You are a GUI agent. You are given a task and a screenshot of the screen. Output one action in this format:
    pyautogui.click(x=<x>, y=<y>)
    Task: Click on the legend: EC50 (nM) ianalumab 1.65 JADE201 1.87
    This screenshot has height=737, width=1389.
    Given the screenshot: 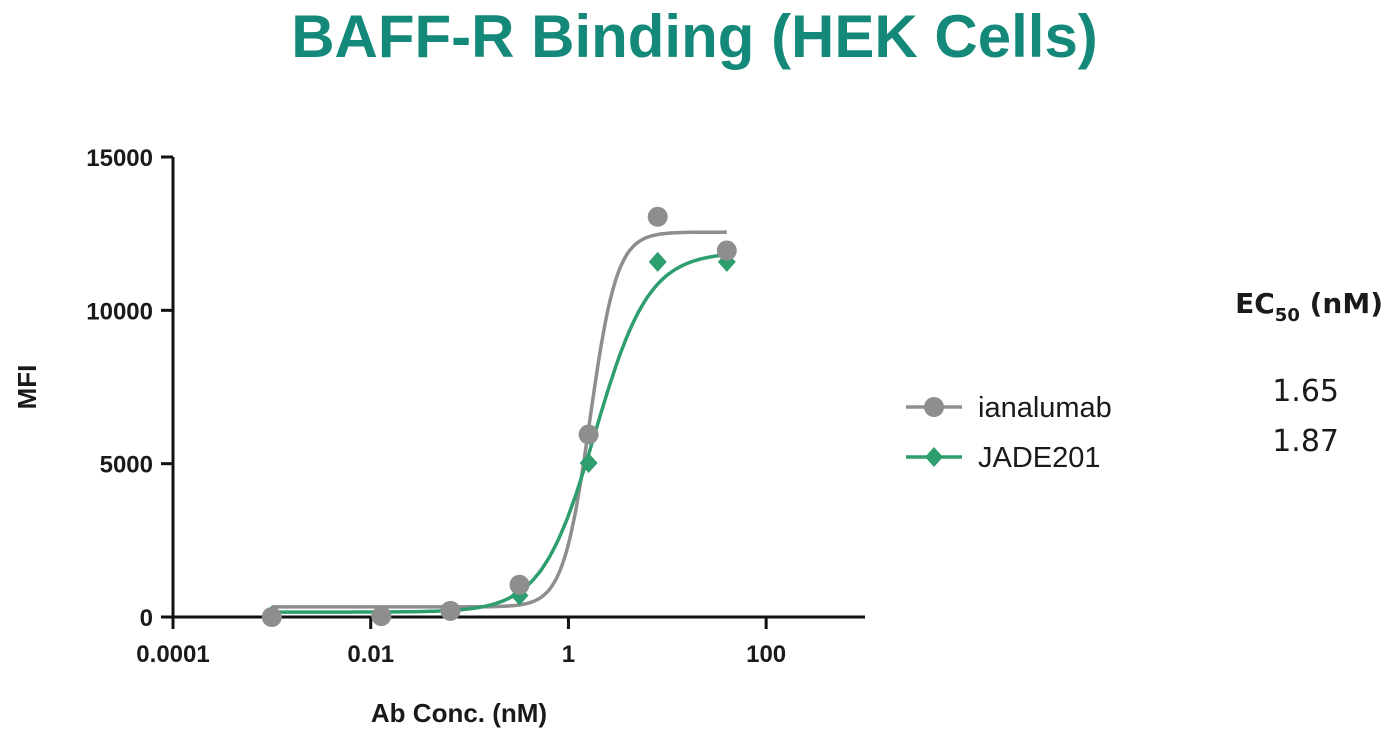 What is the action you would take?
    pyautogui.click(x=1144, y=380)
    